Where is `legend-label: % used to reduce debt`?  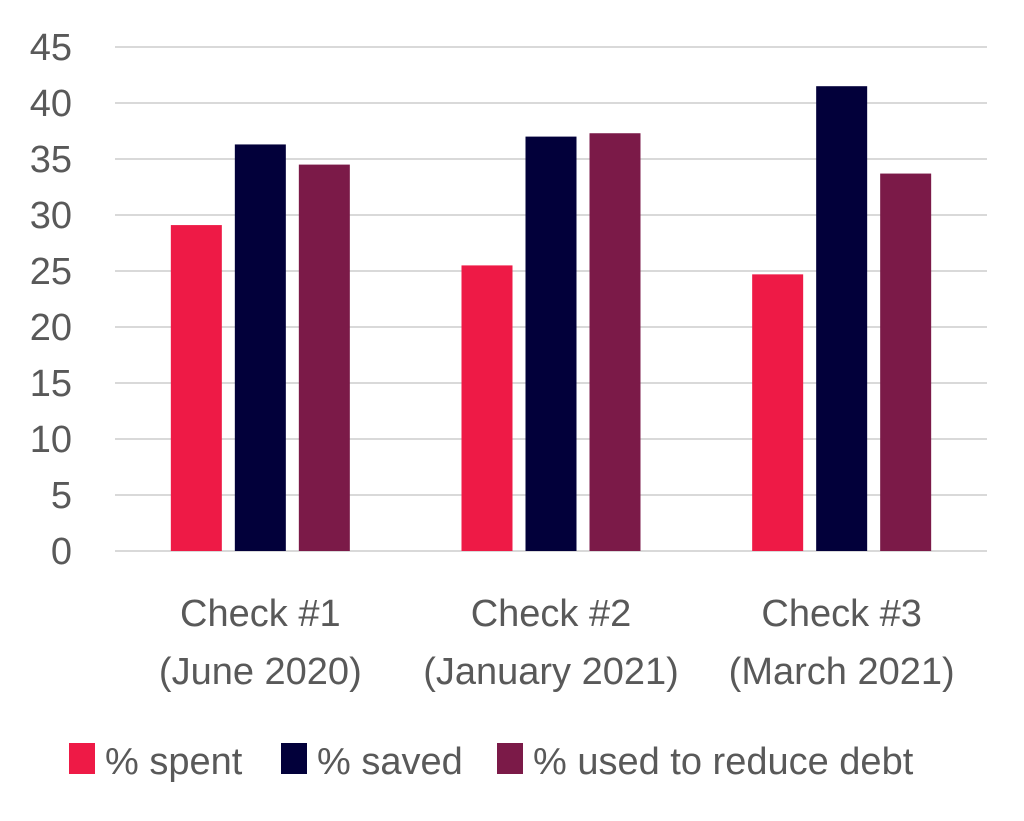 legend-label: % used to reduce debt is located at coordinates (723, 762).